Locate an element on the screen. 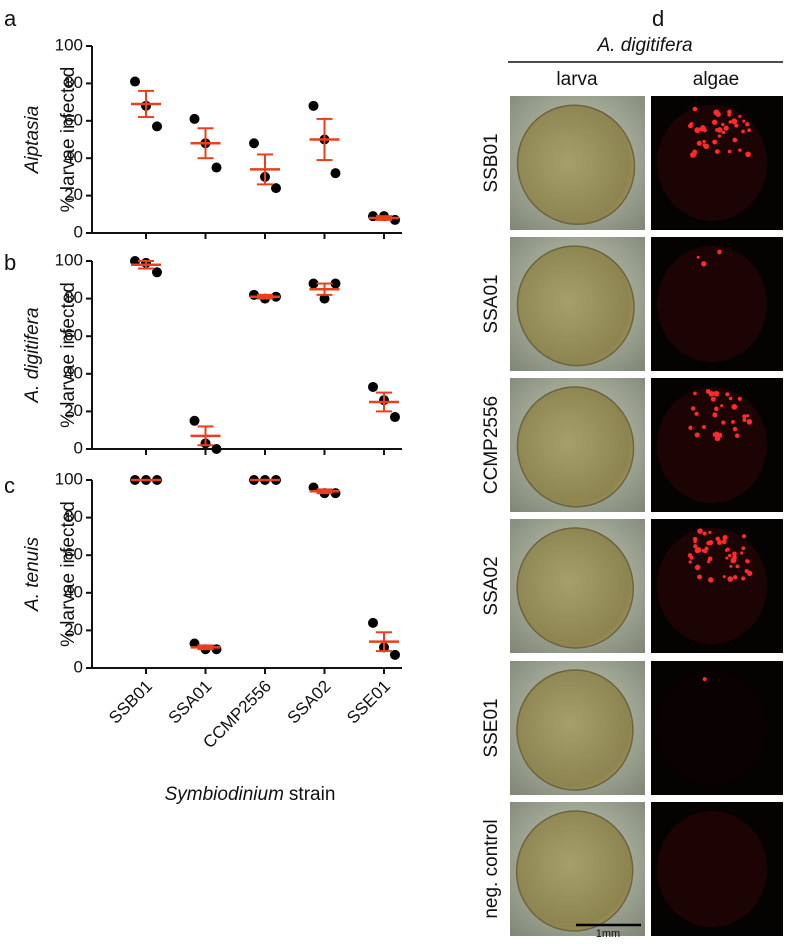  species-label: Aiptasia is located at coordinates (32, 140).